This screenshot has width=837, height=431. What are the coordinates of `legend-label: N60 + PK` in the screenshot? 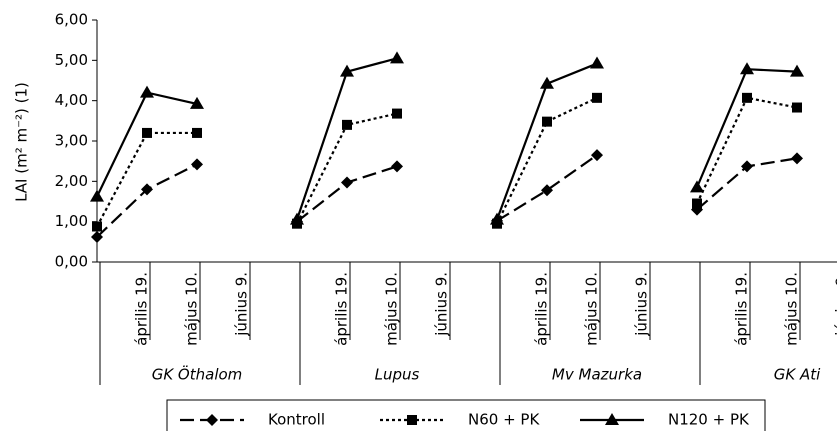 It's located at (504, 420).